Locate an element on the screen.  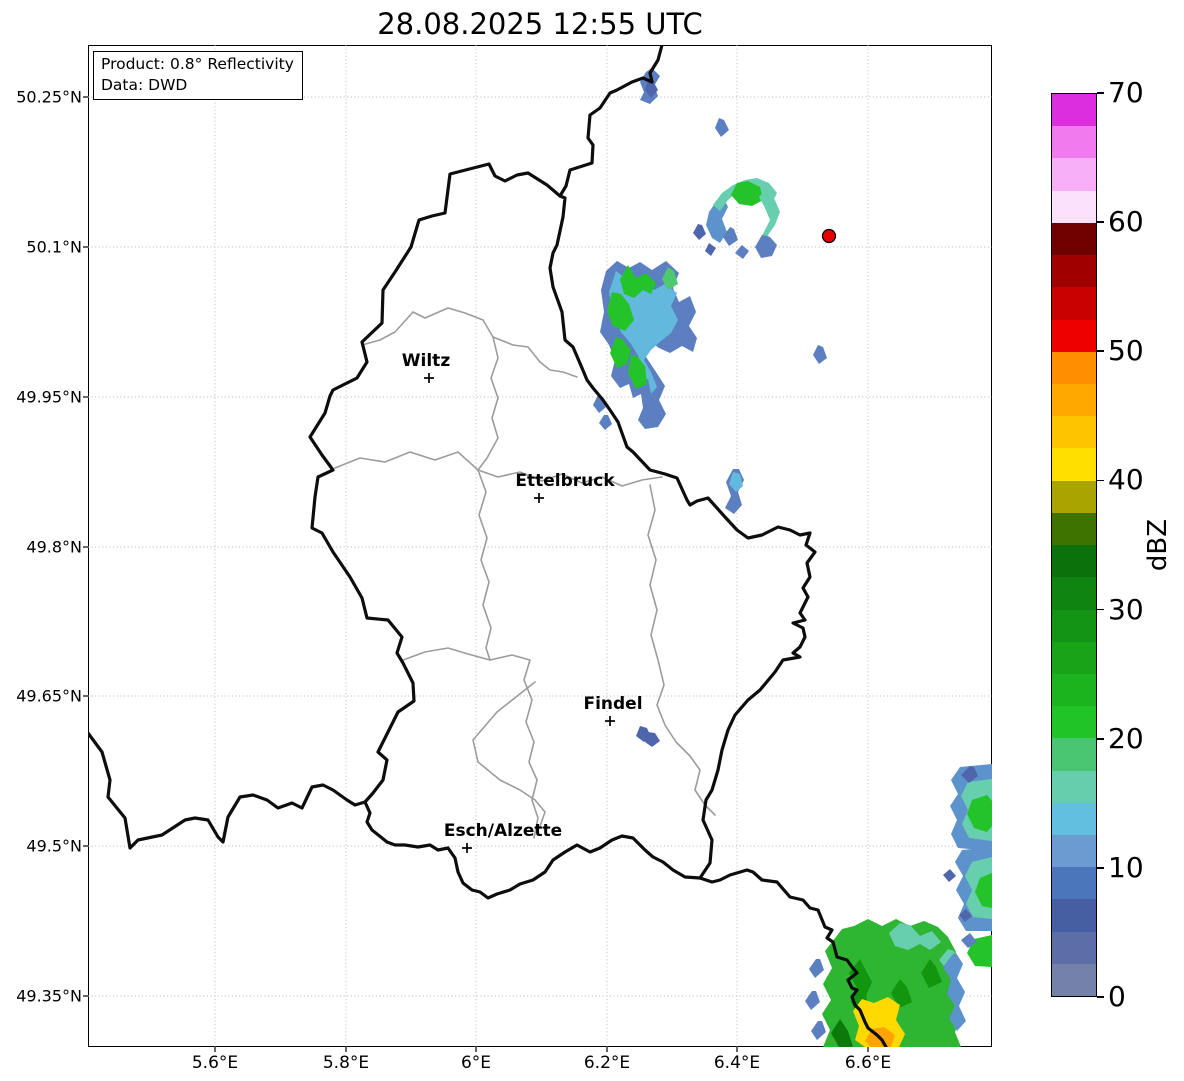
colorbar-tick-label: 70 is located at coordinates (1126, 92).